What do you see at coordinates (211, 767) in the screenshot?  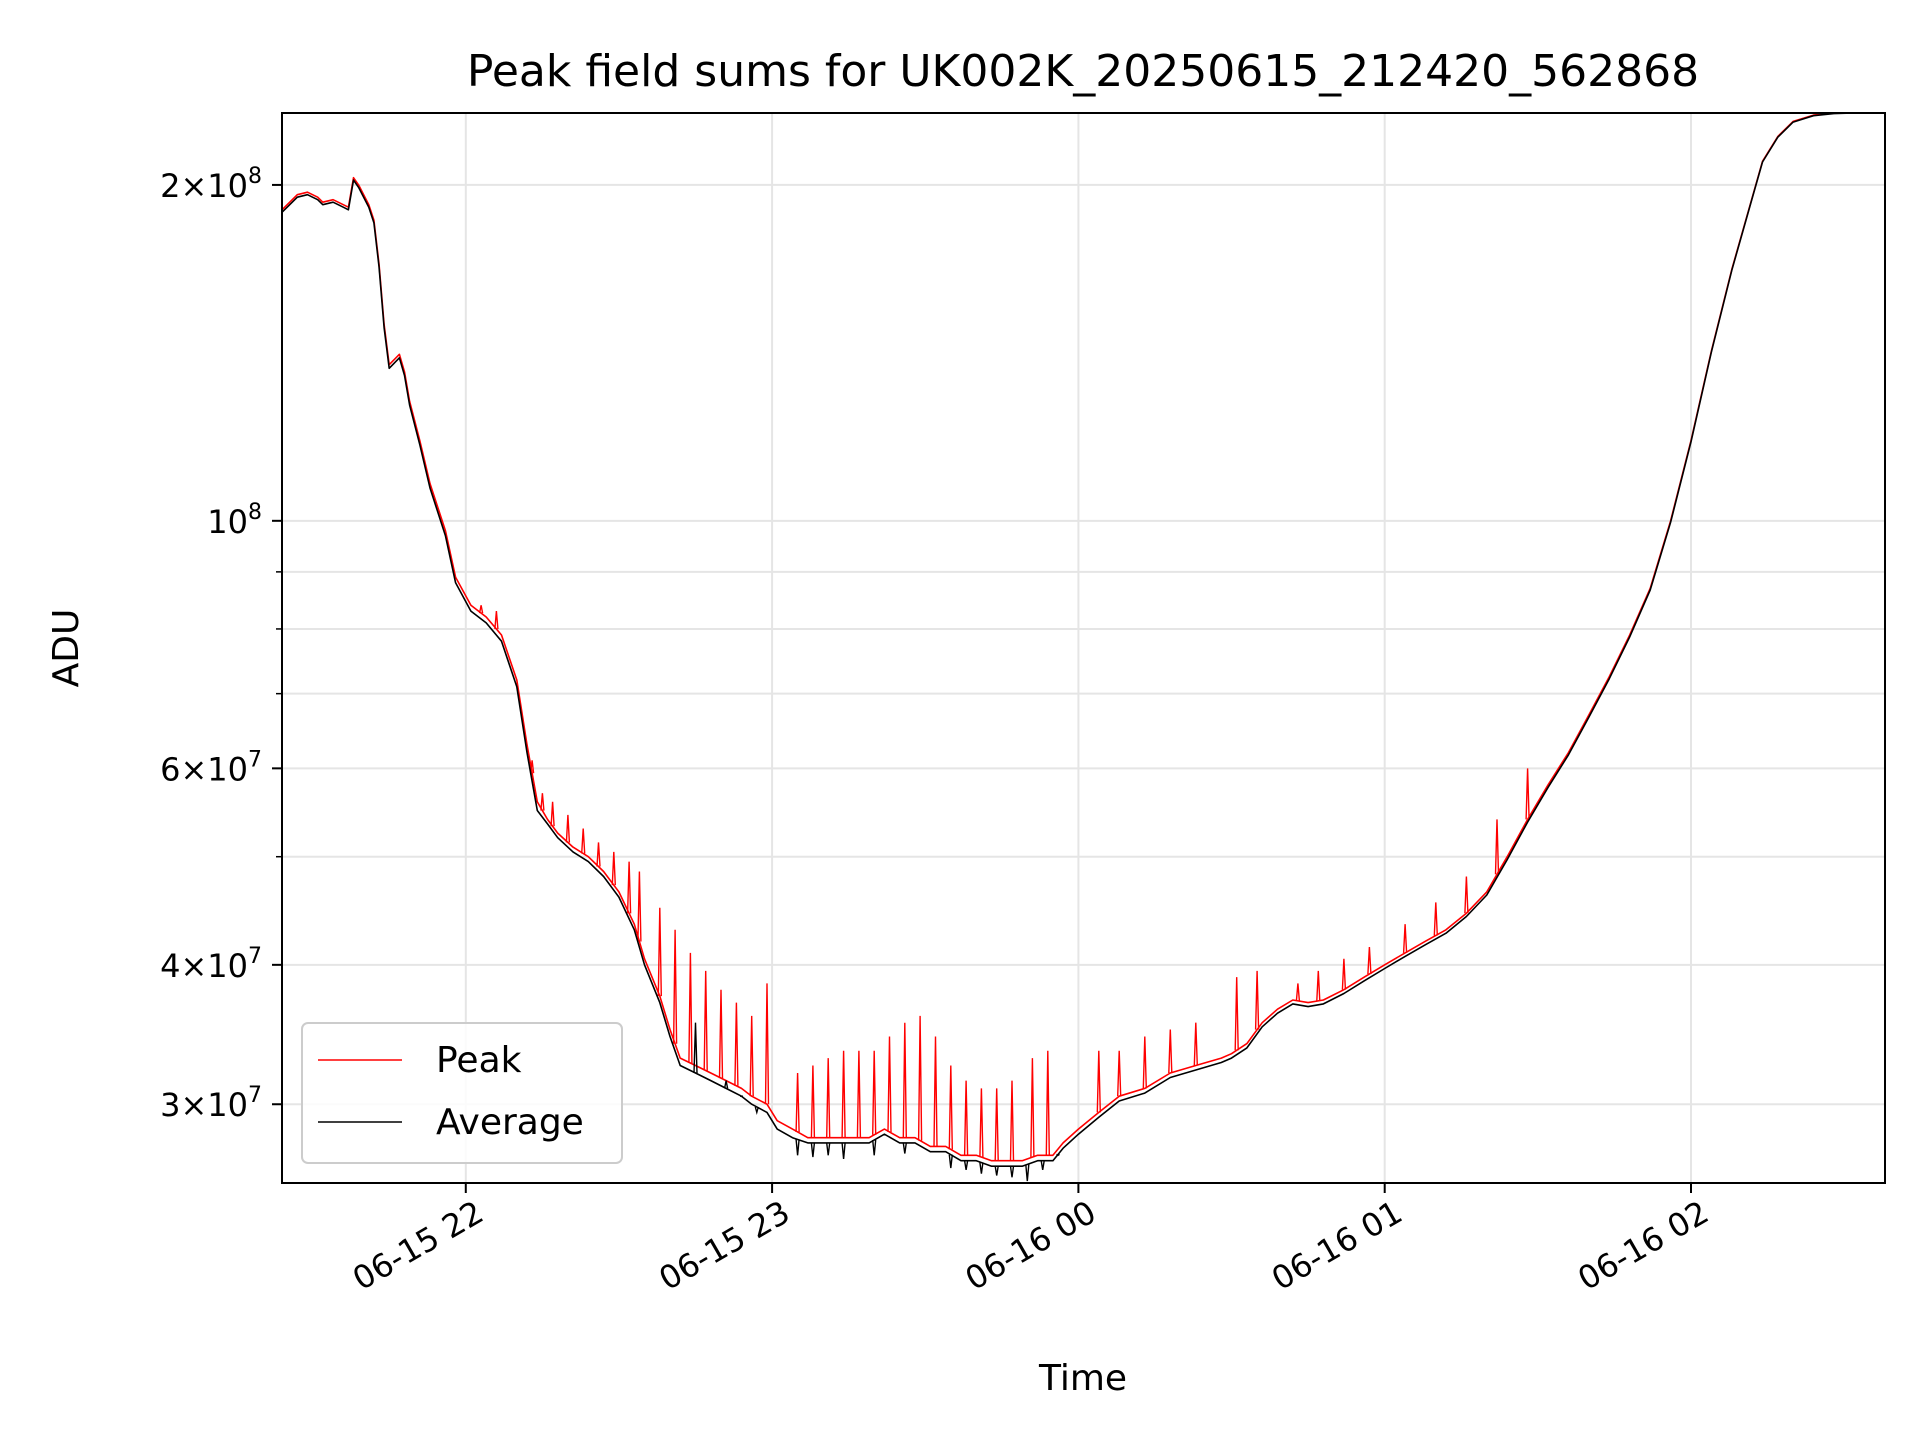 I see `y-tick-label: 6×107` at bounding box center [211, 767].